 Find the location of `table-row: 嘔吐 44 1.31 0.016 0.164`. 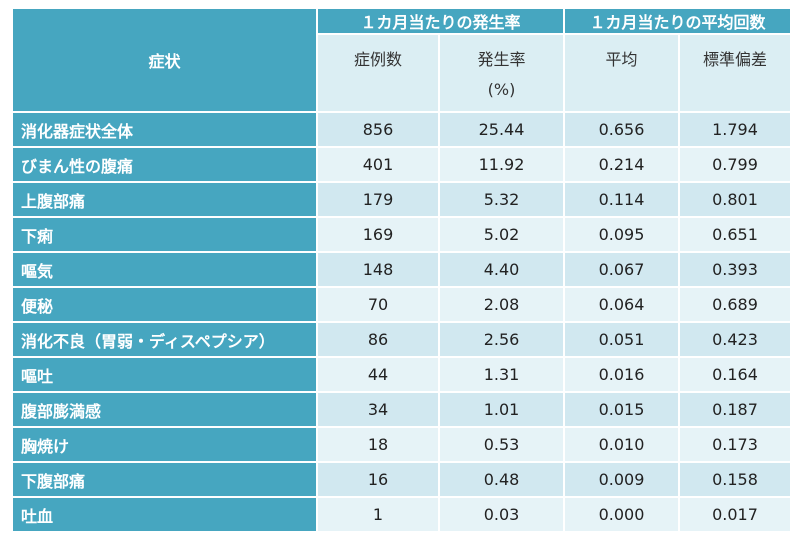

table-row: 嘔吐 44 1.31 0.016 0.164 is located at coordinates (402, 374).